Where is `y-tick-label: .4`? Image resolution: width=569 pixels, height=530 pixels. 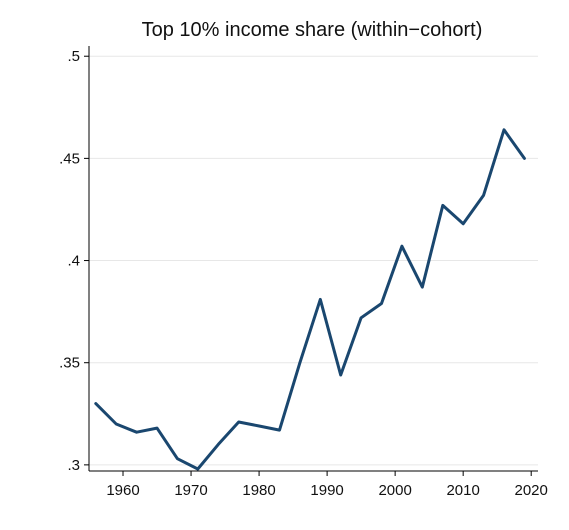
y-tick-label: .4 is located at coordinates (73, 261).